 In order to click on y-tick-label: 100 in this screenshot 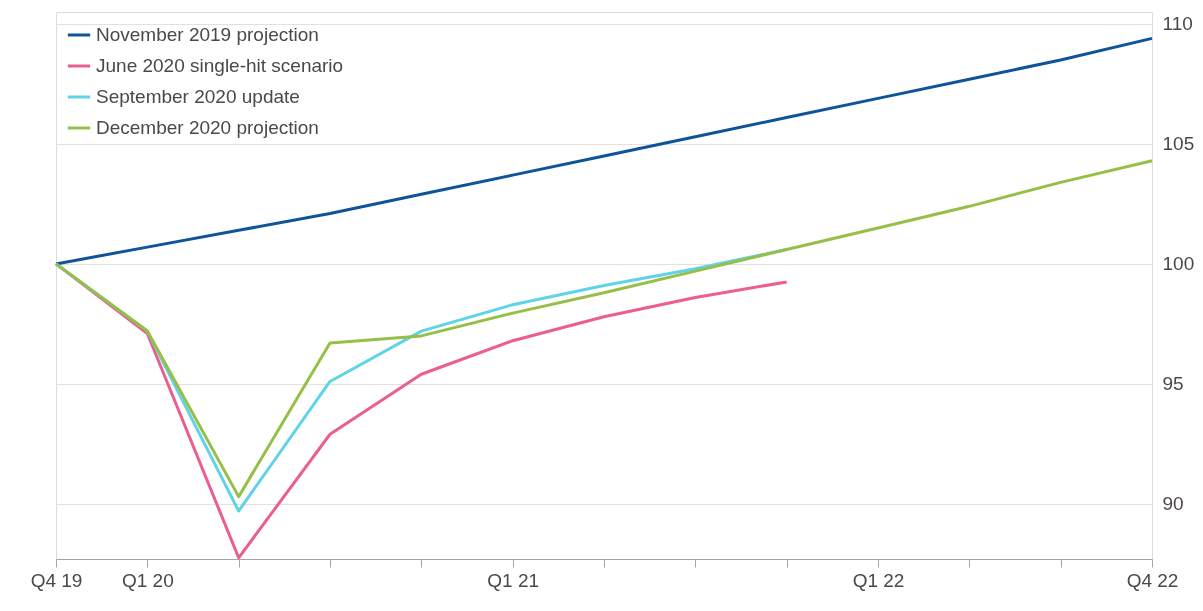, I will do `click(1178, 264)`.